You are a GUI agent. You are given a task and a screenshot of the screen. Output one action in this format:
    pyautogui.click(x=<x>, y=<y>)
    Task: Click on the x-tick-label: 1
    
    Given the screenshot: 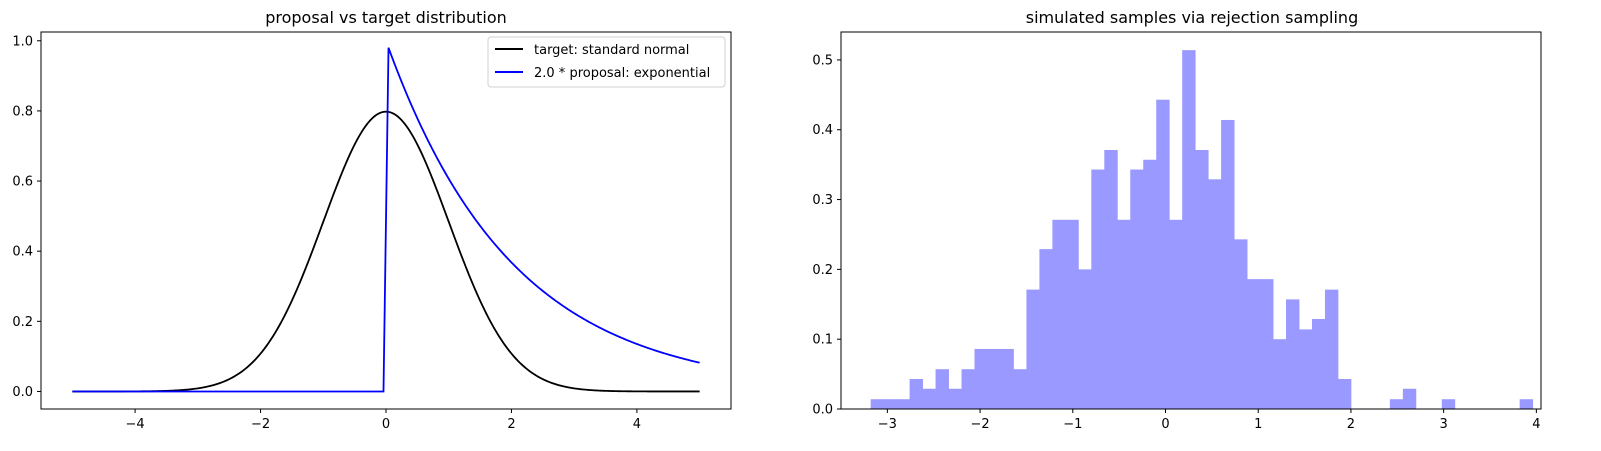 What is the action you would take?
    pyautogui.click(x=1258, y=424)
    